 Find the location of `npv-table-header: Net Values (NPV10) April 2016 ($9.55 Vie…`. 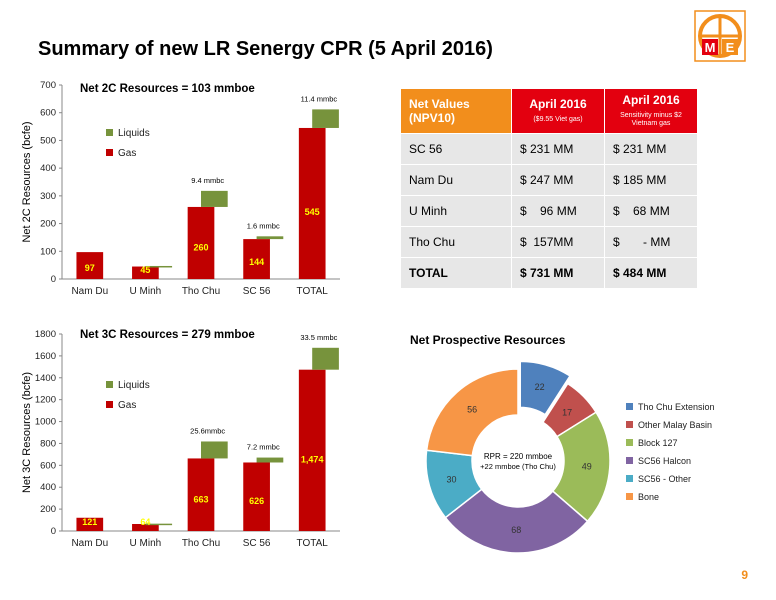

npv-table-header: Net Values (NPV10) April 2016 ($9.55 Vie… is located at coordinates (549, 111).